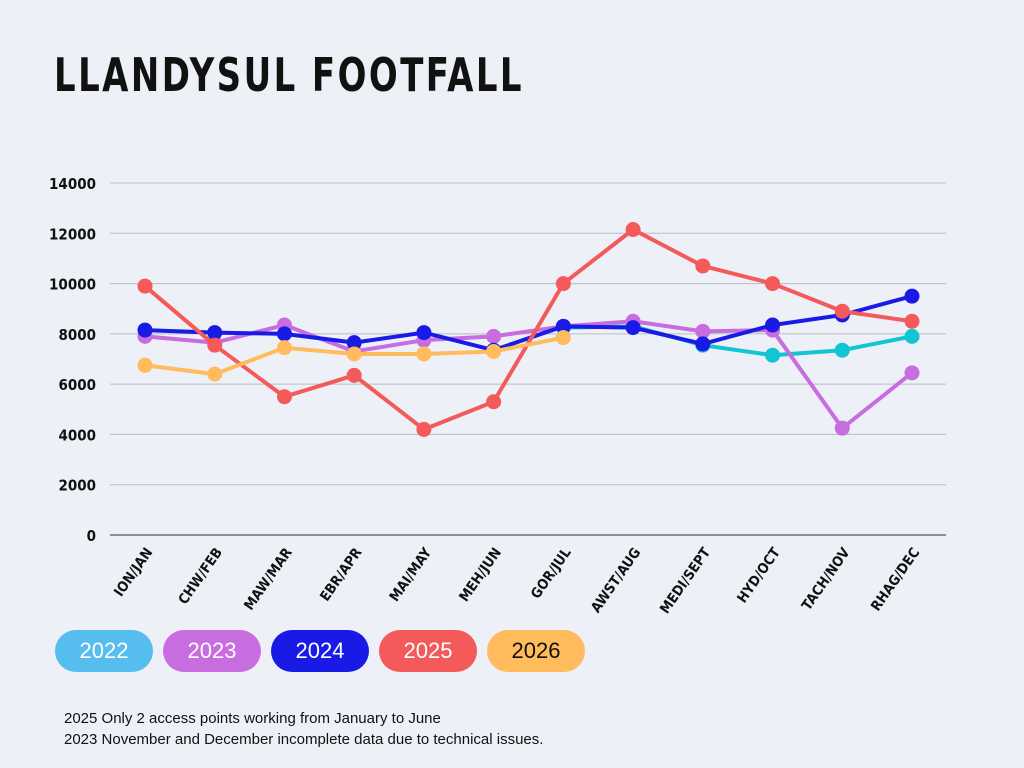 The width and height of the screenshot is (1024, 768). Describe the element at coordinates (428, 651) in the screenshot. I see `legend-item-2025: 2025` at that location.